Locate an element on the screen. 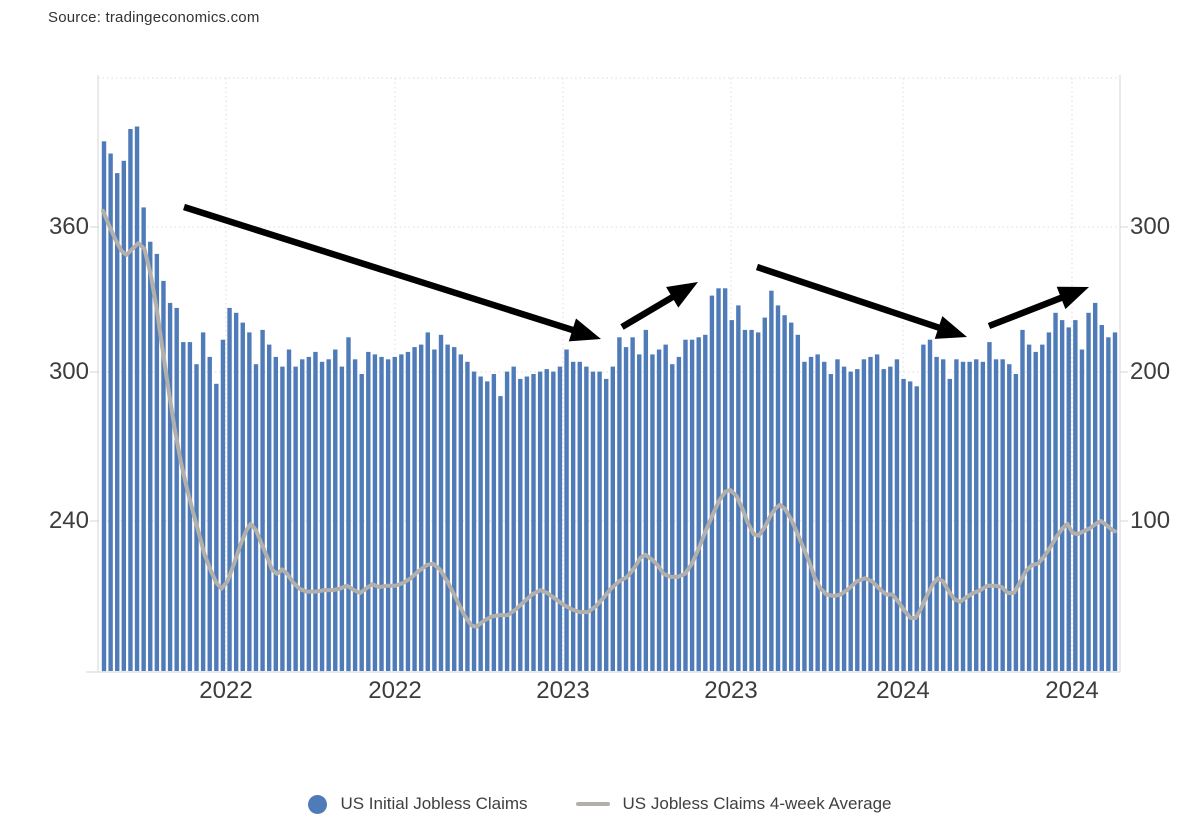  legend-label: US Initial Jobless Claims is located at coordinates (434, 803).